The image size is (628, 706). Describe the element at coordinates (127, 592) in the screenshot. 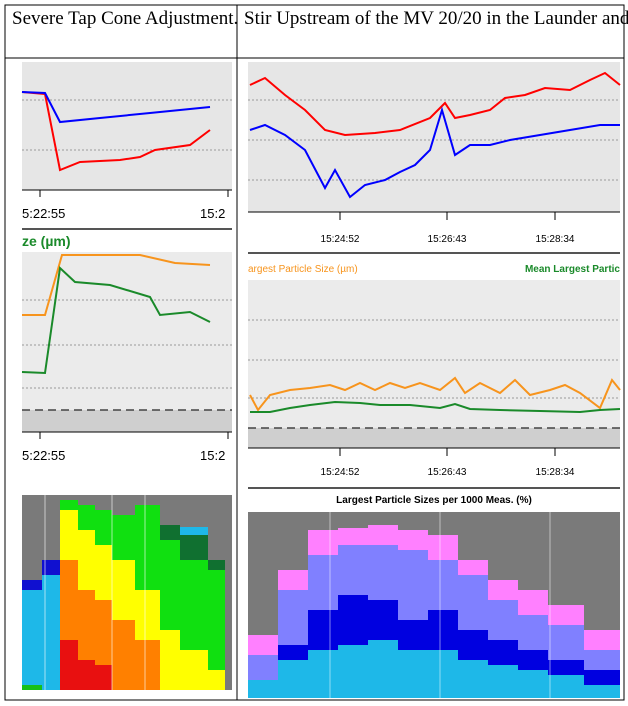

I see `stacked-bars` at that location.